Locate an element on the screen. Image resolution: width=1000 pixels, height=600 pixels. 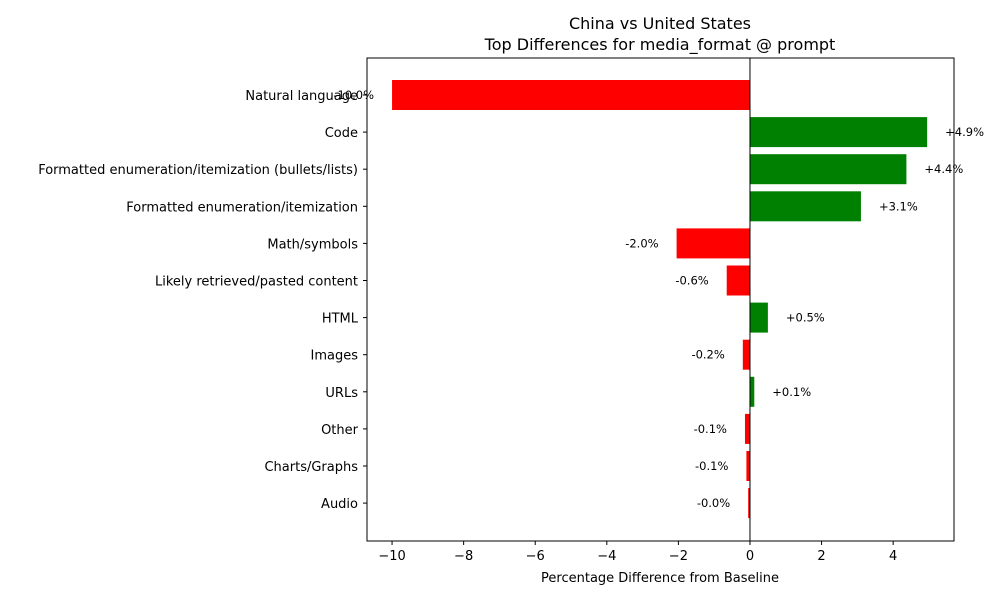
y-tick-label: Charts/Graphs is located at coordinates (311, 467).